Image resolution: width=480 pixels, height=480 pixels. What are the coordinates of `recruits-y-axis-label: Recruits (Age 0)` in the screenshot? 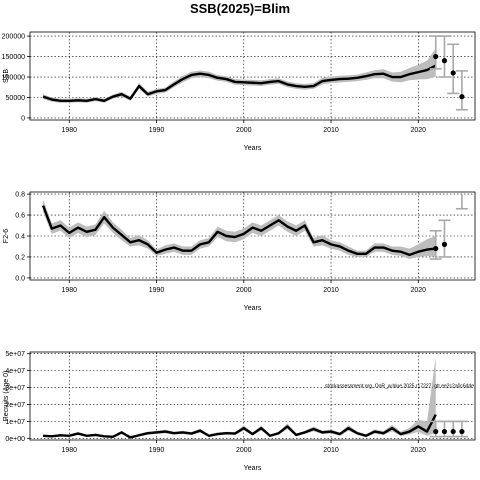 It's located at (6, 396).